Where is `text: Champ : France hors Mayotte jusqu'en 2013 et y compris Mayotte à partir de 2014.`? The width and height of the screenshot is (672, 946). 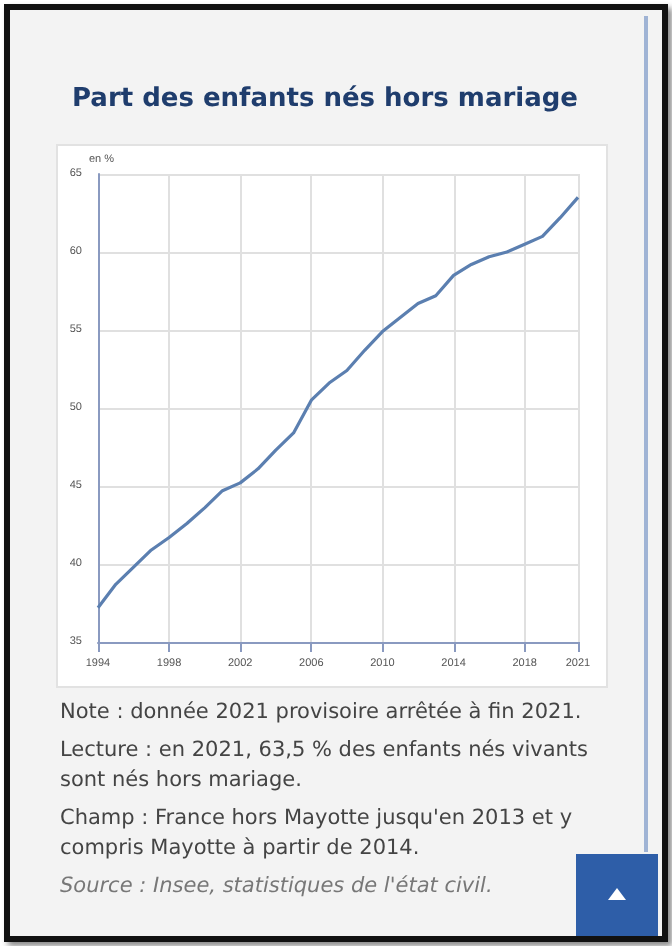
text: Champ : France hors Mayotte jusqu'en 2013 et y compris Mayotte à partir de 2014. is located at coordinates (317, 834).